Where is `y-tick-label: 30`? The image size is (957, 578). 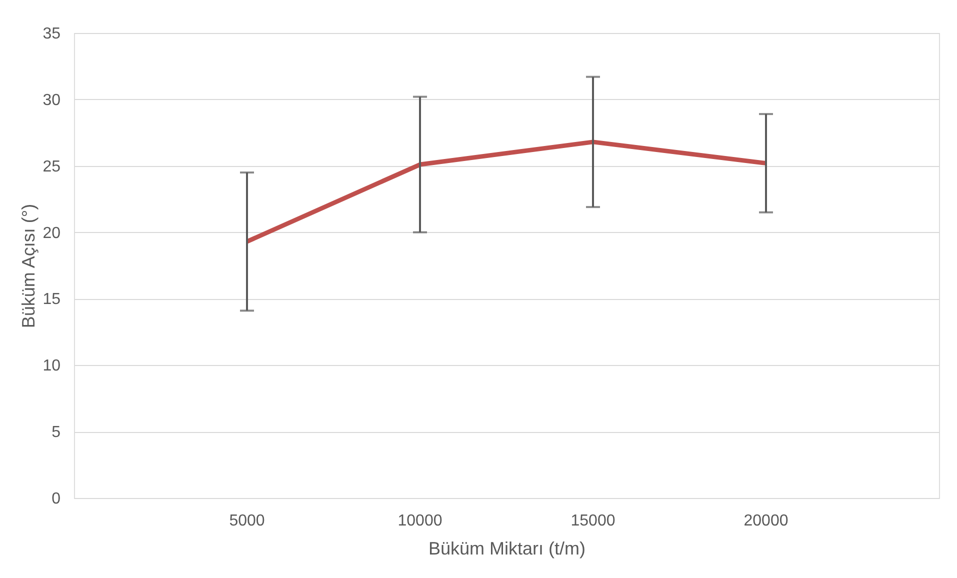
y-tick-label: 30 is located at coordinates (51, 100).